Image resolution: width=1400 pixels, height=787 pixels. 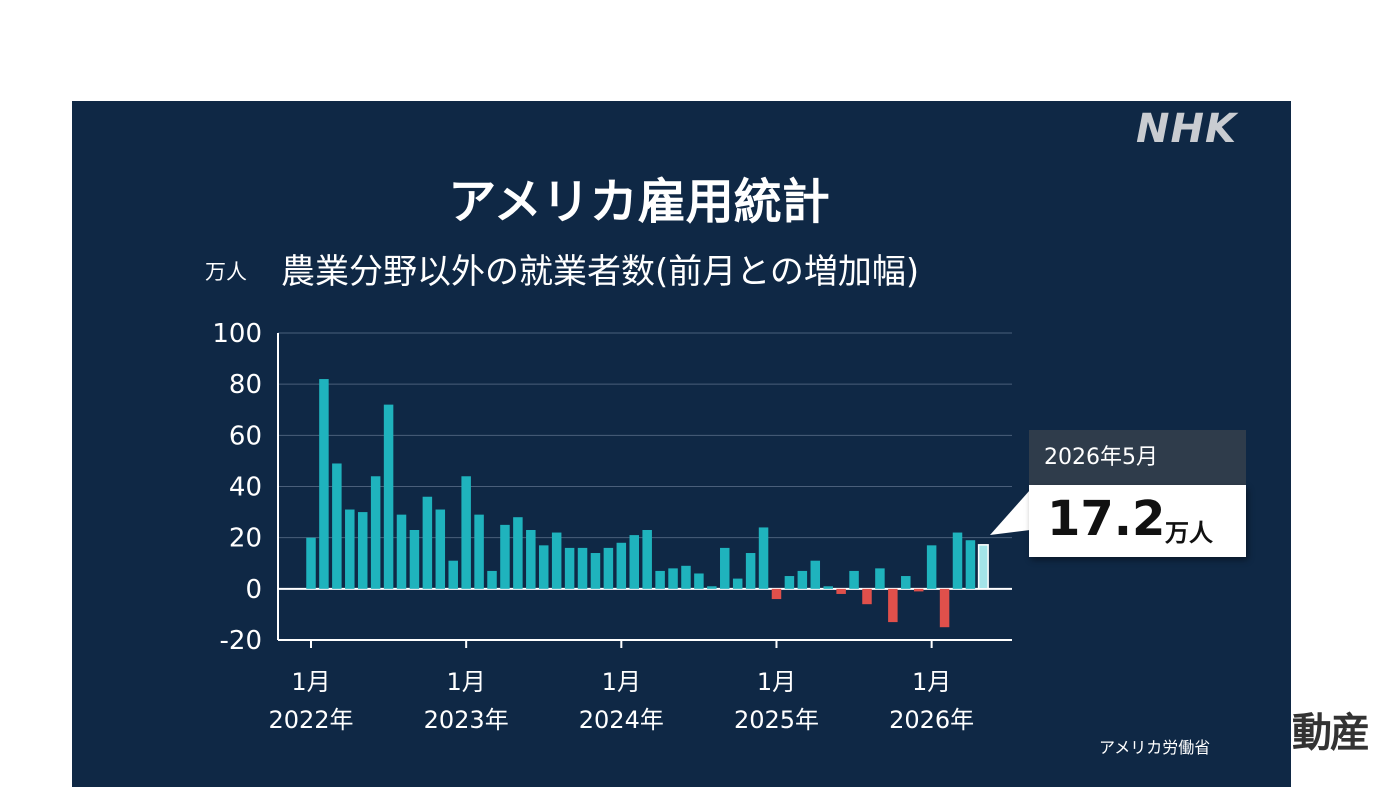 What do you see at coordinates (639, 202) in the screenshot?
I see `chart-title: アメリカ雇用統計` at bounding box center [639, 202].